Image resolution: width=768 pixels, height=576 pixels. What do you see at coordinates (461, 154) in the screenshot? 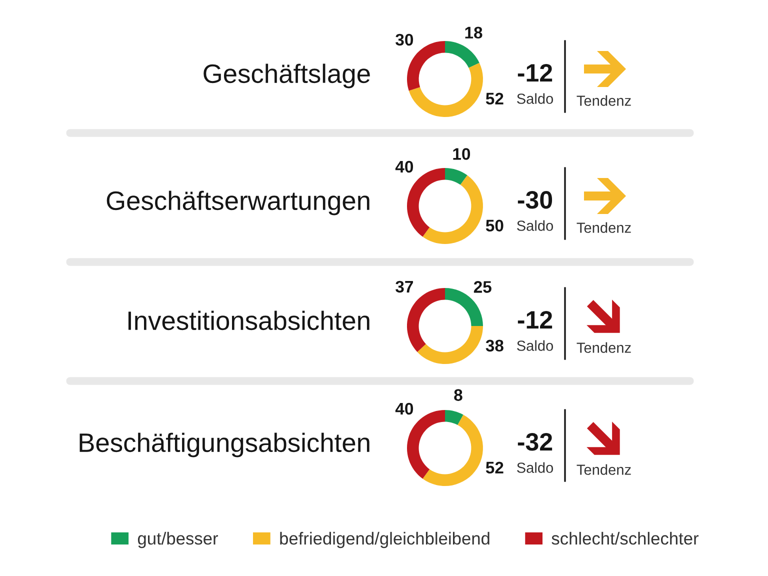
I see `data-label: 10` at bounding box center [461, 154].